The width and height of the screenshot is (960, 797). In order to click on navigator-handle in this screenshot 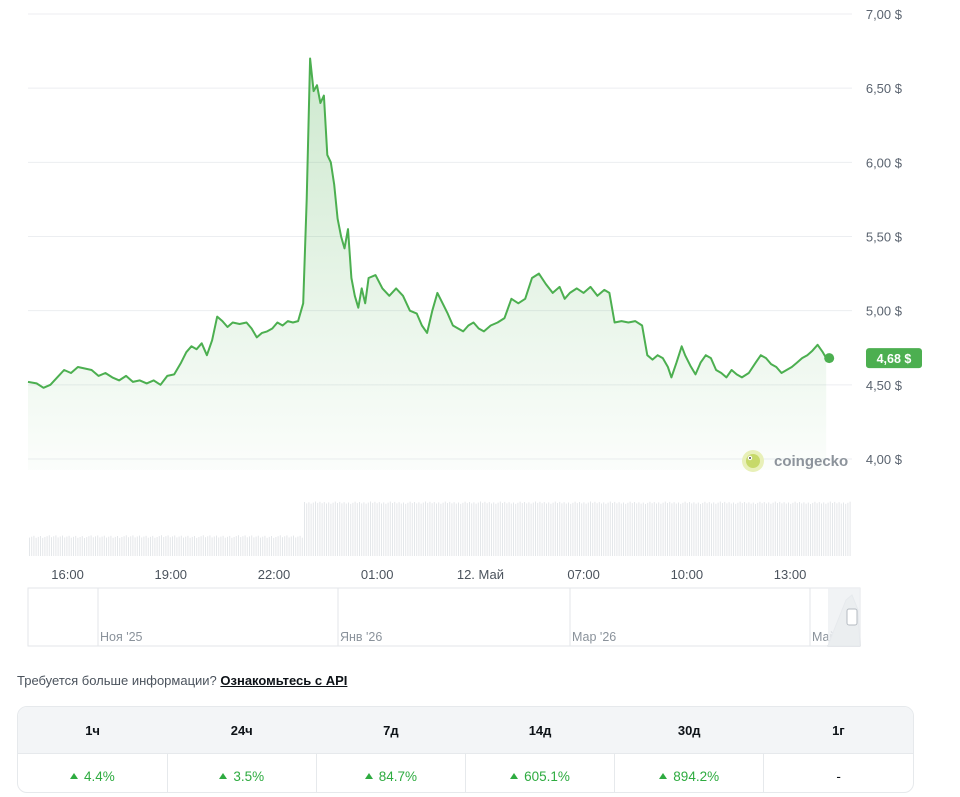, I will do `click(852, 617)`.